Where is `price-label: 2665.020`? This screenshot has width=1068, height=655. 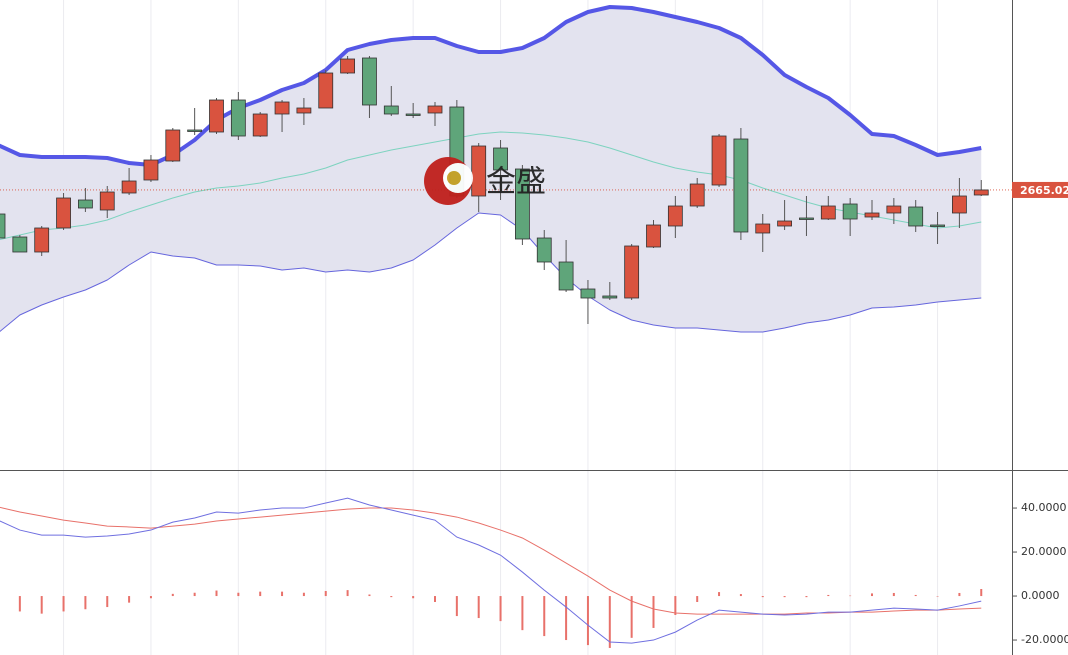 price-label: 2665.020 is located at coordinates (1044, 190).